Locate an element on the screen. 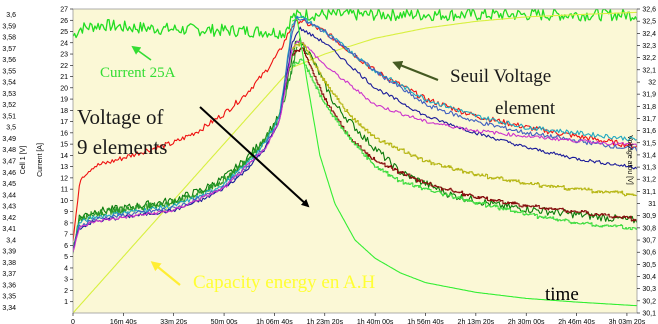  cell-tick-label: 3,52 is located at coordinates (9, 105).